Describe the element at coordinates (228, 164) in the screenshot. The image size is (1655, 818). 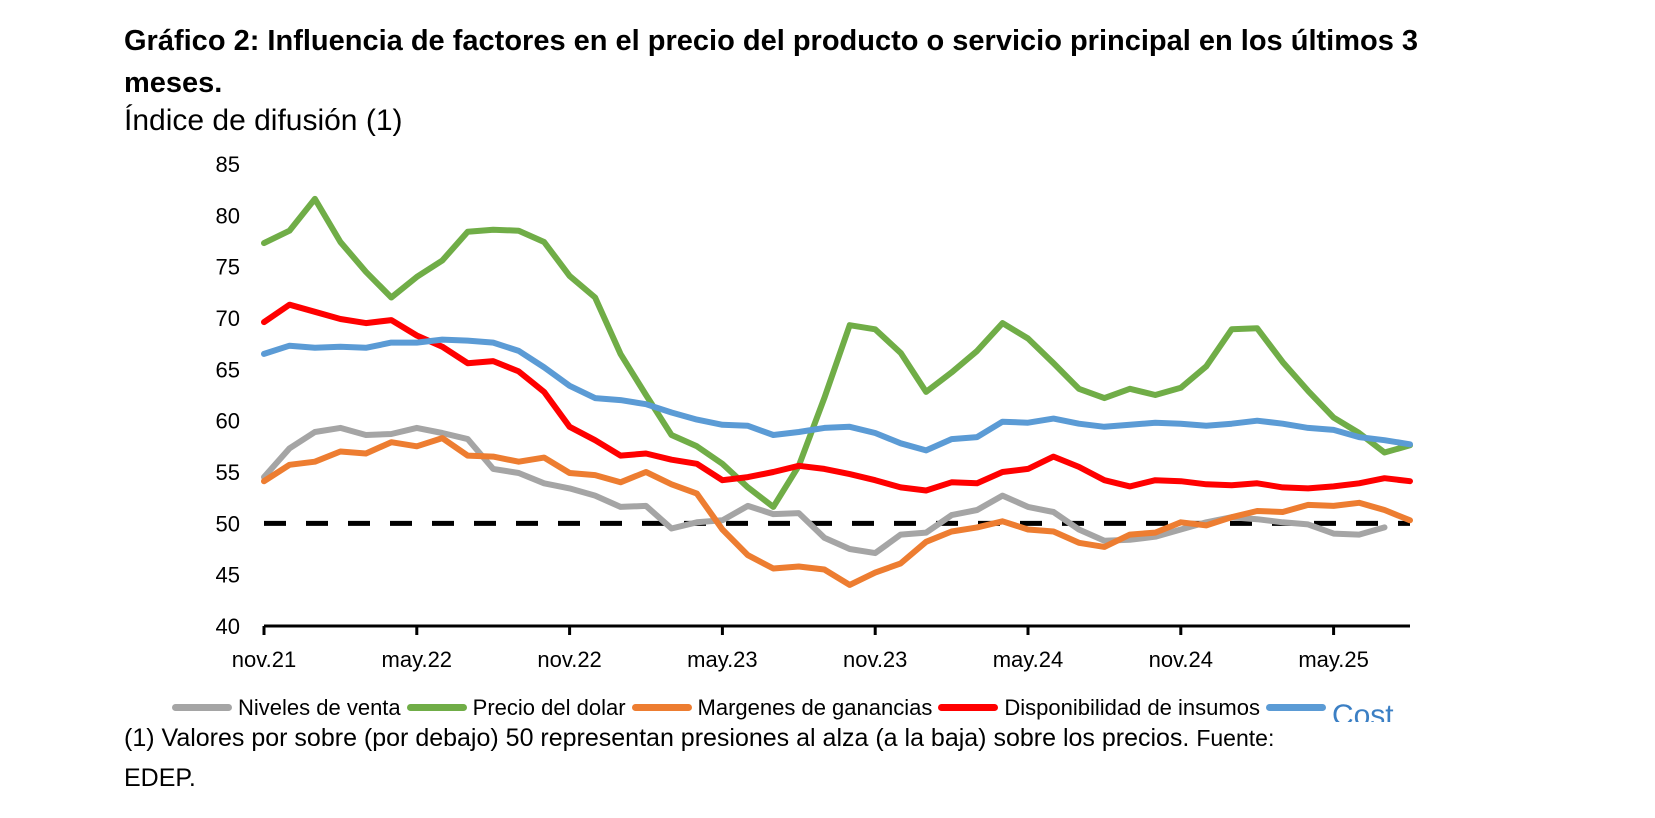
I see `y-tick-label: 85` at that location.